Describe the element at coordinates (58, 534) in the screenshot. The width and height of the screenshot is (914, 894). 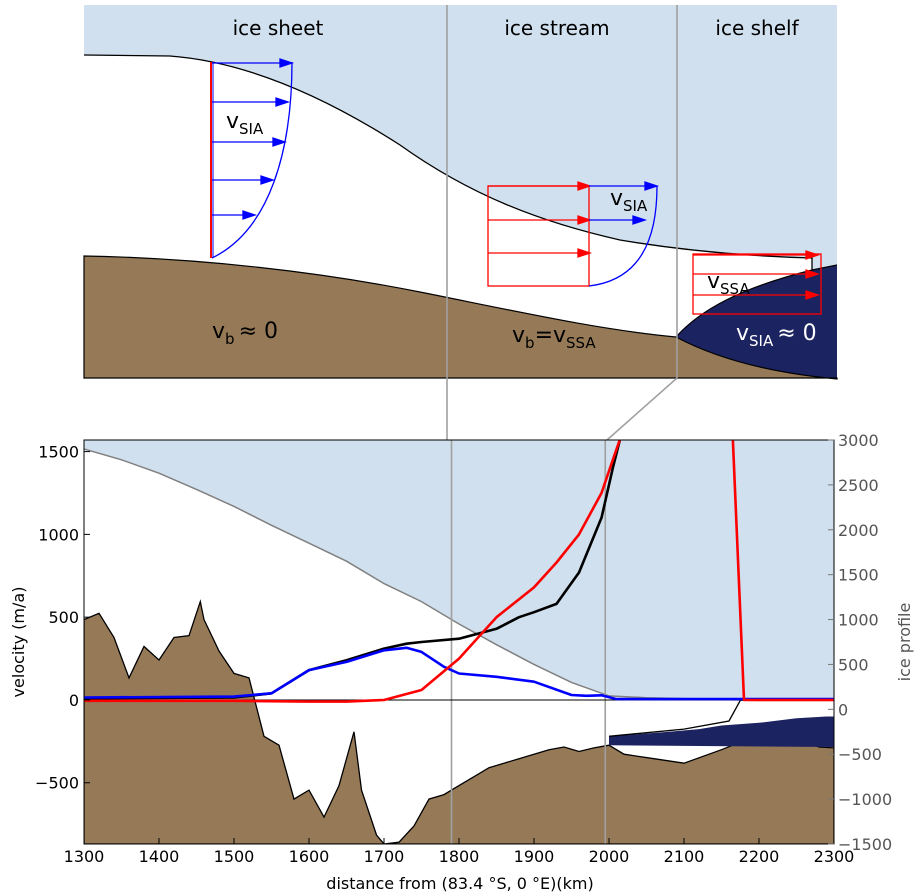
I see `y-tick-label: 1000` at that location.